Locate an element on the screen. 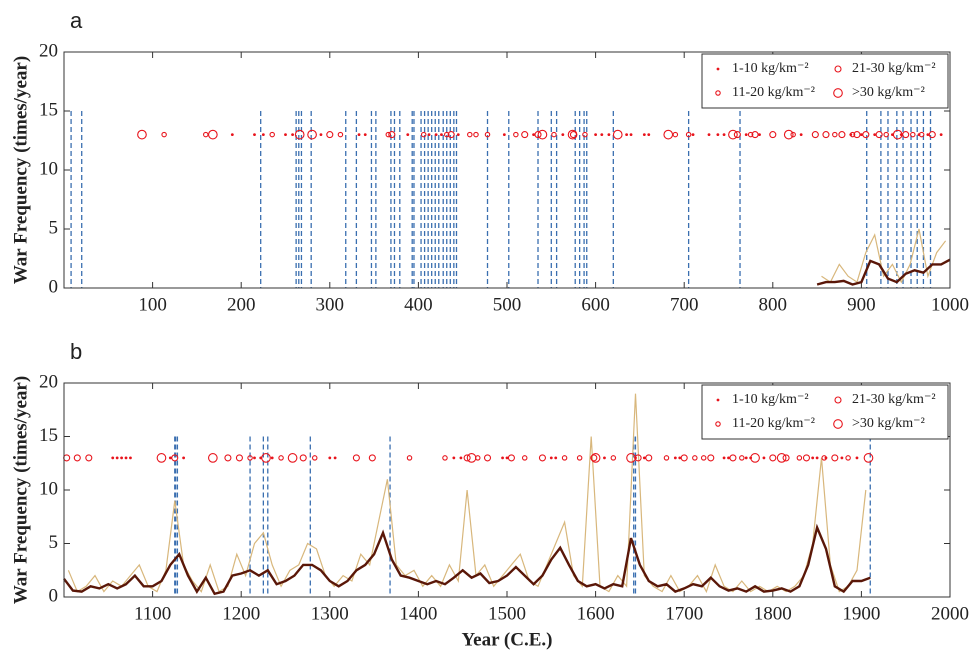 The height and width of the screenshot is (654, 976). x-tick-label: 1300 is located at coordinates (330, 613).